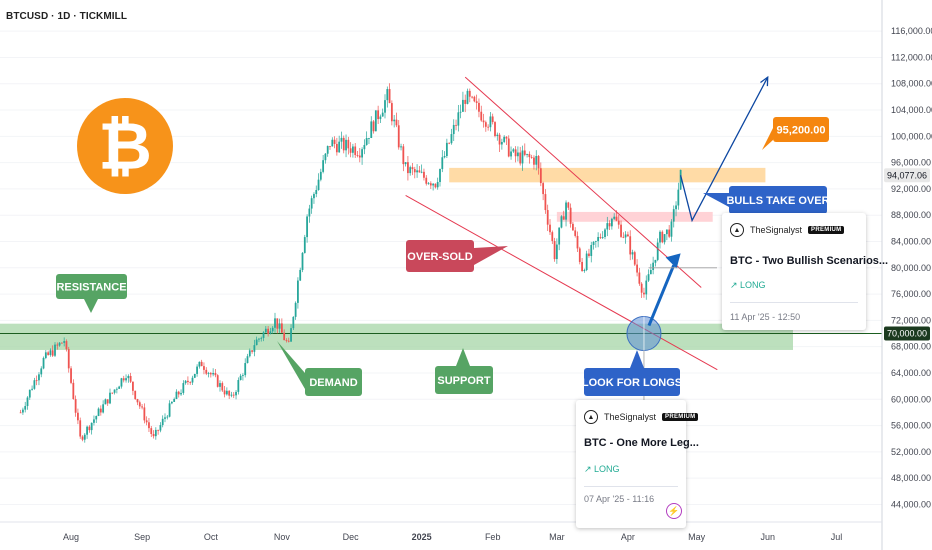 This screenshot has width=932, height=550. Describe the element at coordinates (907, 333) in the screenshot. I see `key-level-tag-box` at that location.